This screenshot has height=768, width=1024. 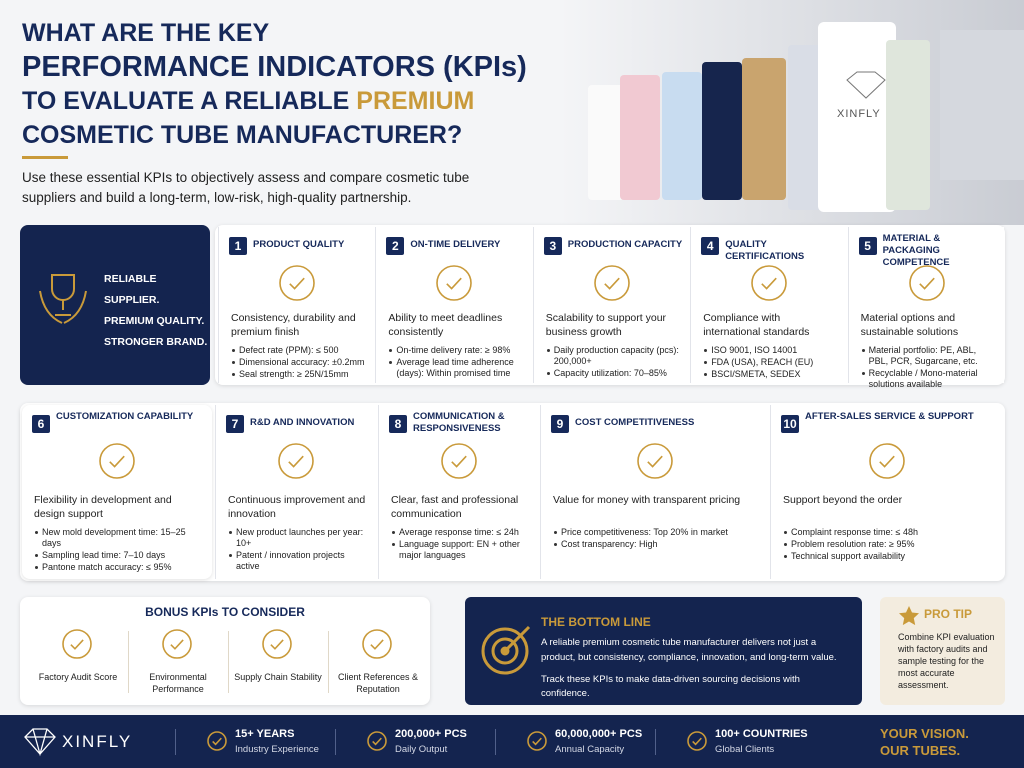 What do you see at coordinates (455, 350) in the screenshot?
I see `kpi-bullet: On-time delivery rate: ≥ 98%` at bounding box center [455, 350].